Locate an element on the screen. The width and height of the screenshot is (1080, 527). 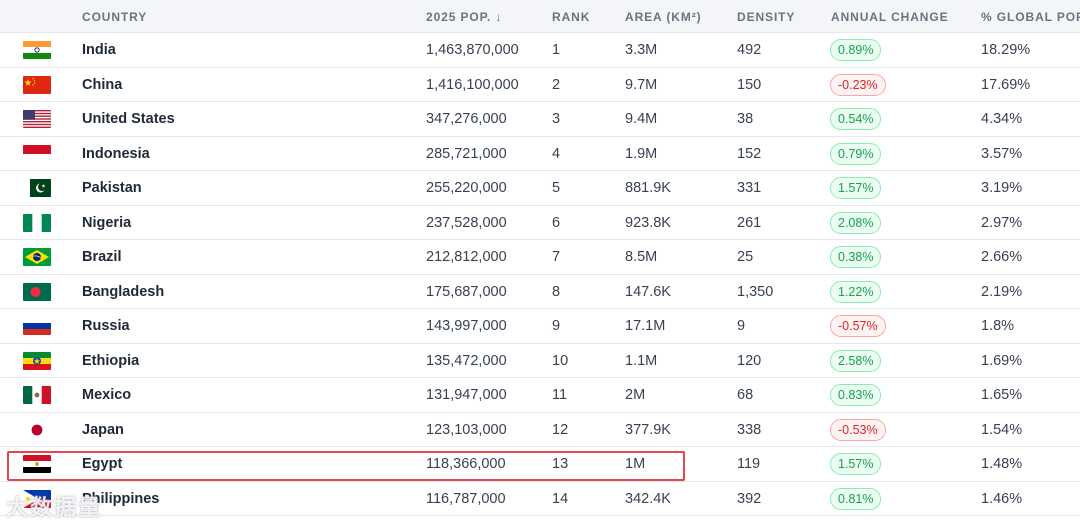
area-value: 881.9K is located at coordinates (648, 188).